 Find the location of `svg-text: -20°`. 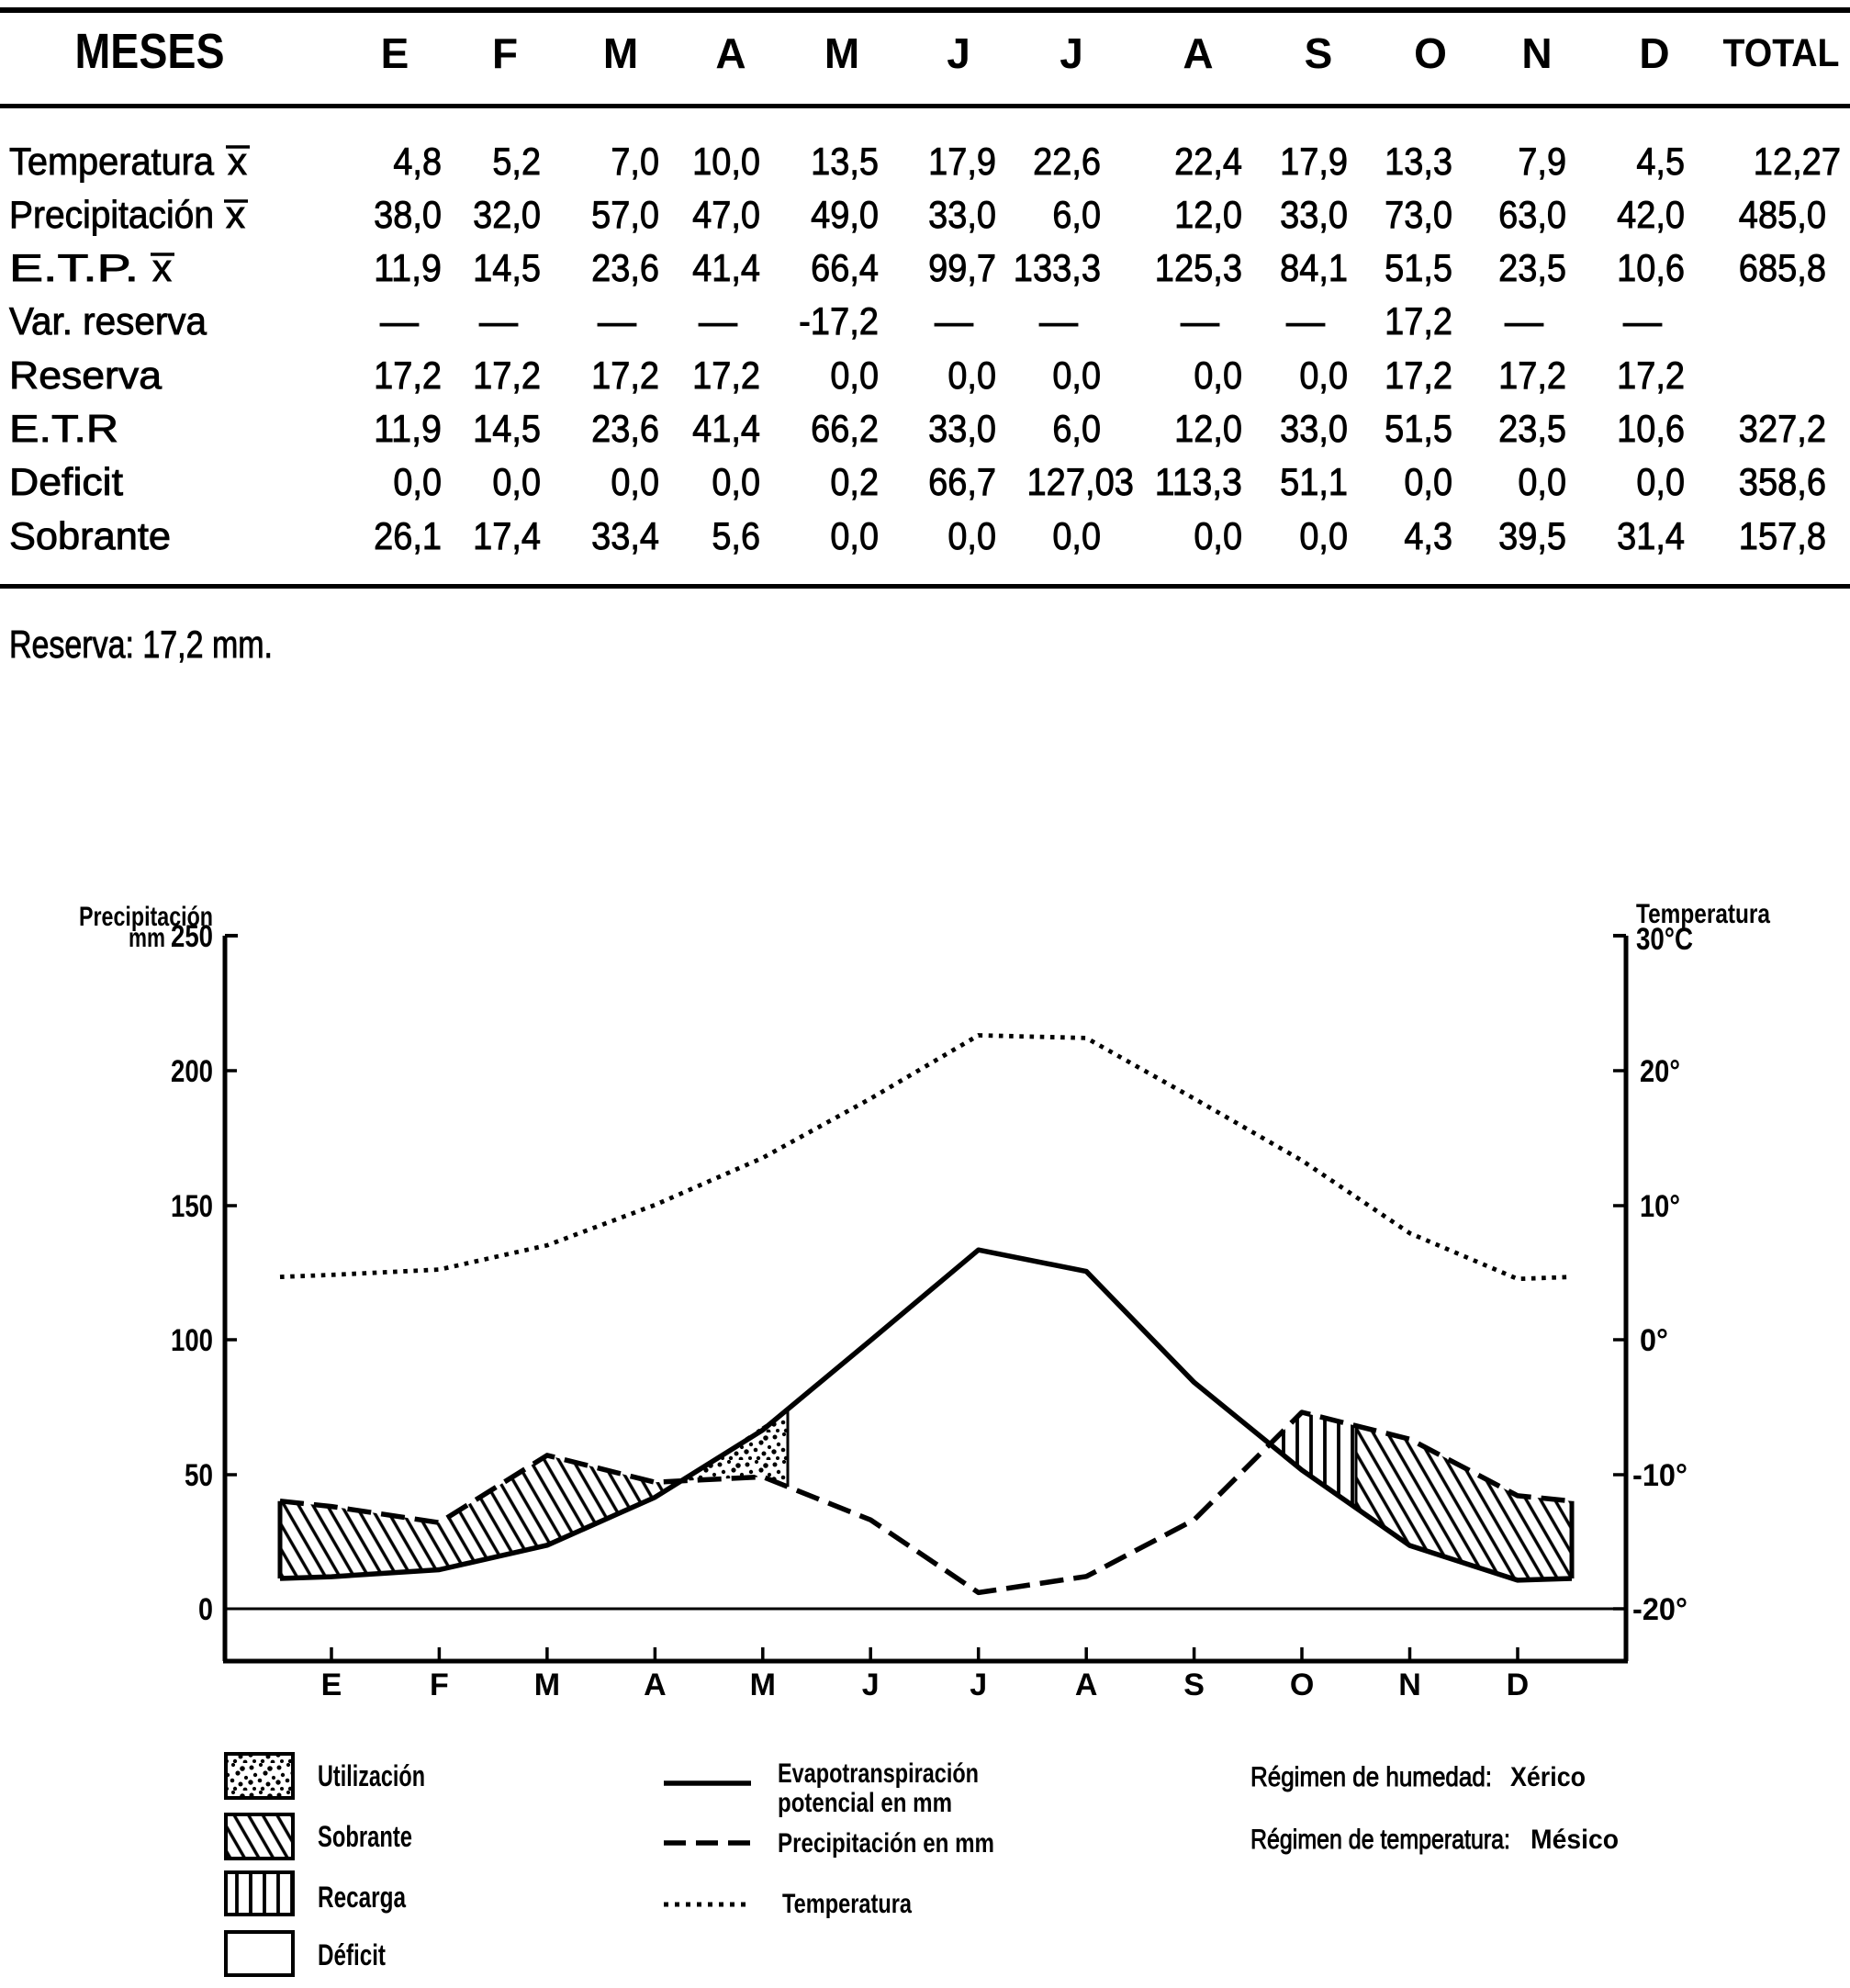

svg-text: -20° is located at coordinates (1659, 1610).